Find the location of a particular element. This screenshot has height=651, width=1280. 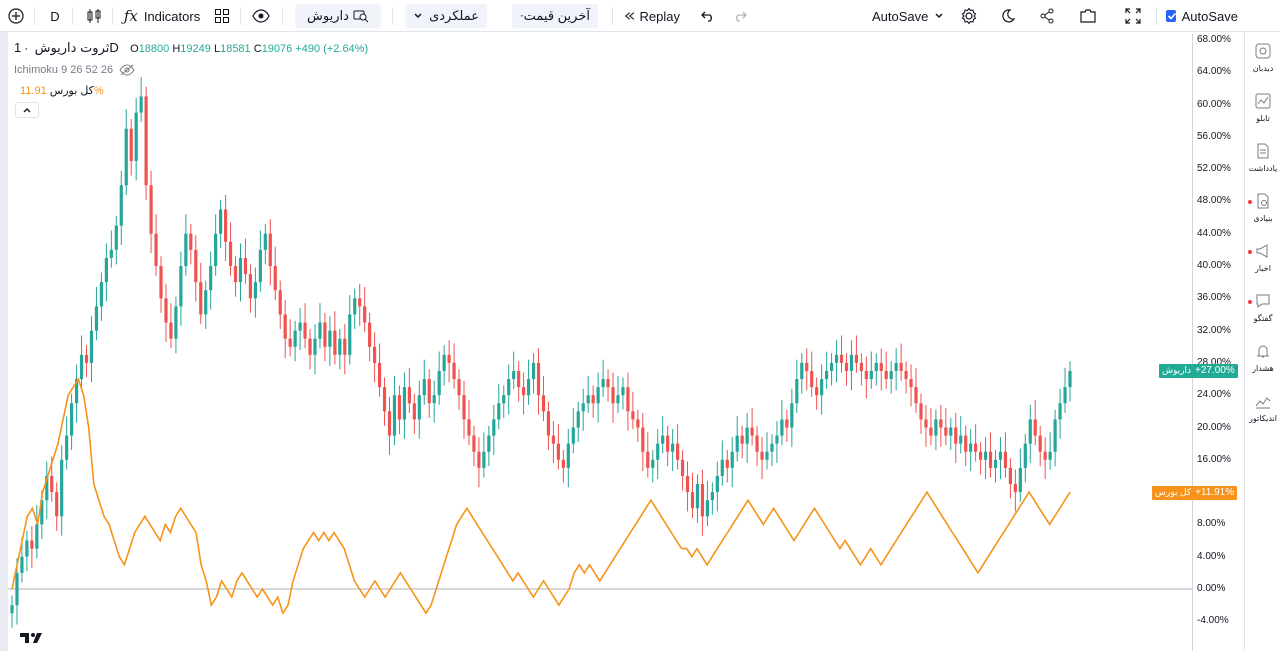

last-price-dropdown: آخرین قیمت is located at coordinates (555, 16).